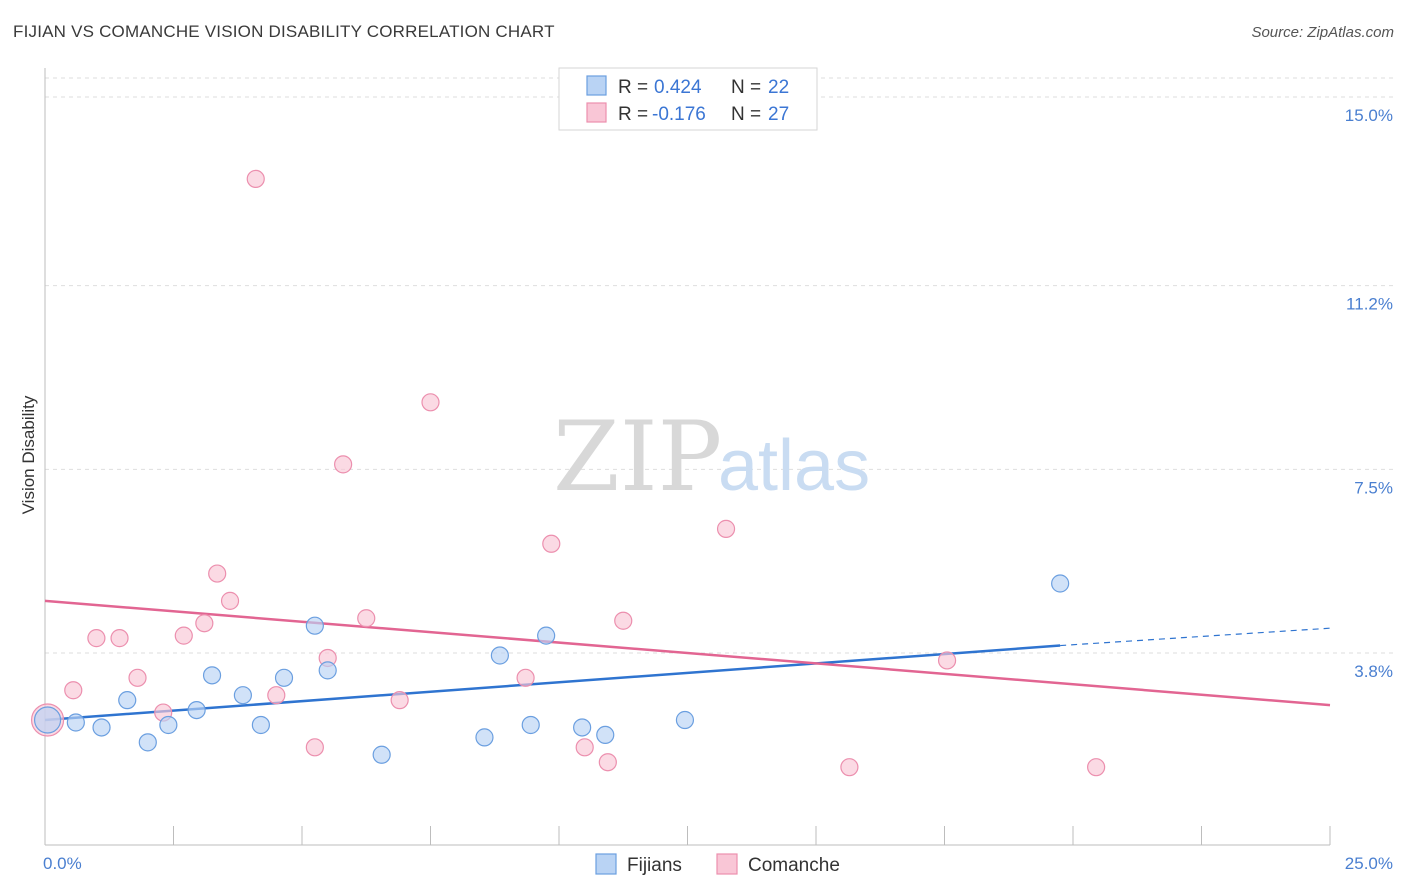  I want to click on x-tick-label-1: 25.0%, so click(1369, 863).